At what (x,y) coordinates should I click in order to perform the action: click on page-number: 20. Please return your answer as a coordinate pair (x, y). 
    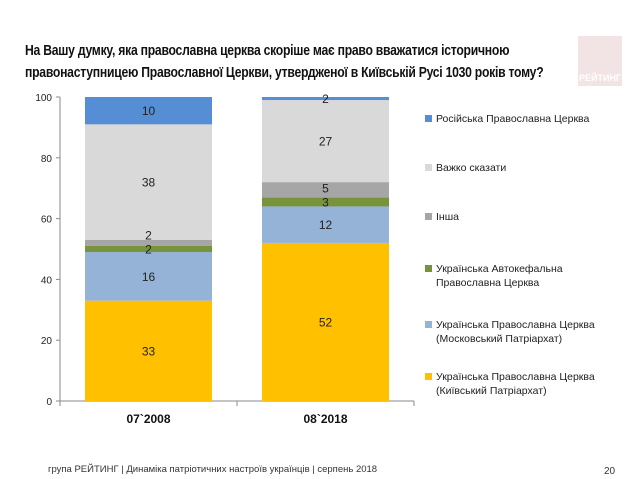
    Looking at the image, I should click on (610, 471).